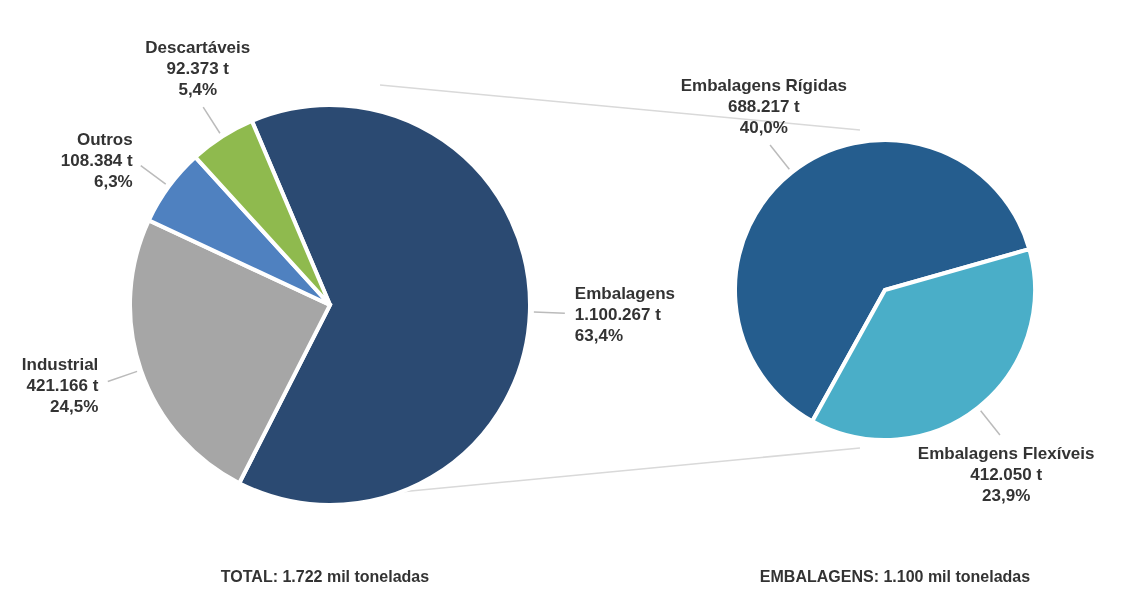 This screenshot has height=607, width=1130. What do you see at coordinates (97, 170) in the screenshot?
I see `data-label: 108.384 t 6,3%` at bounding box center [97, 170].